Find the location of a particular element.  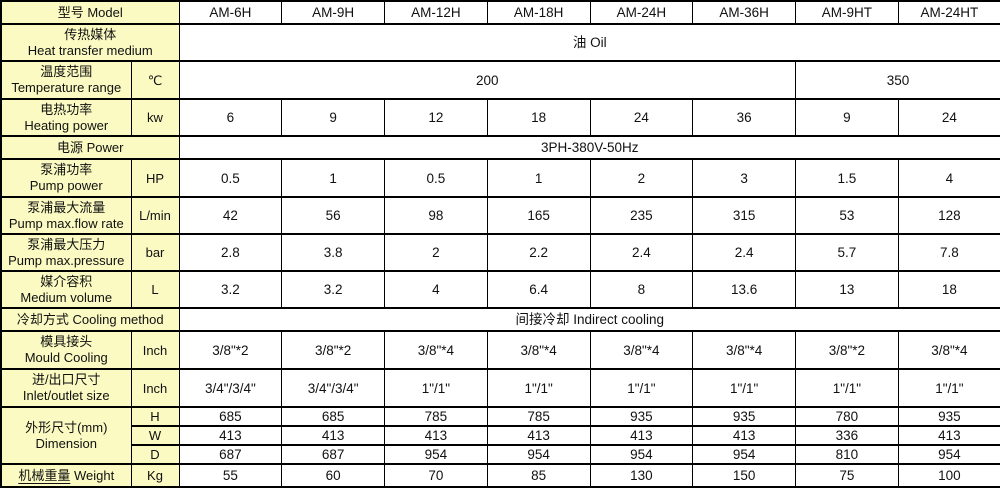

mould-cooling-value-7: 3/8"*4 is located at coordinates (949, 350).